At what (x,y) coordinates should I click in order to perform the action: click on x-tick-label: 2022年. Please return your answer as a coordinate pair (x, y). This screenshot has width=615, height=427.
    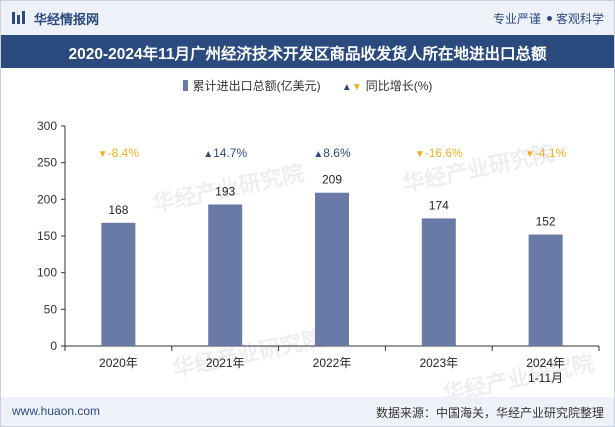
    Looking at the image, I should click on (332, 363).